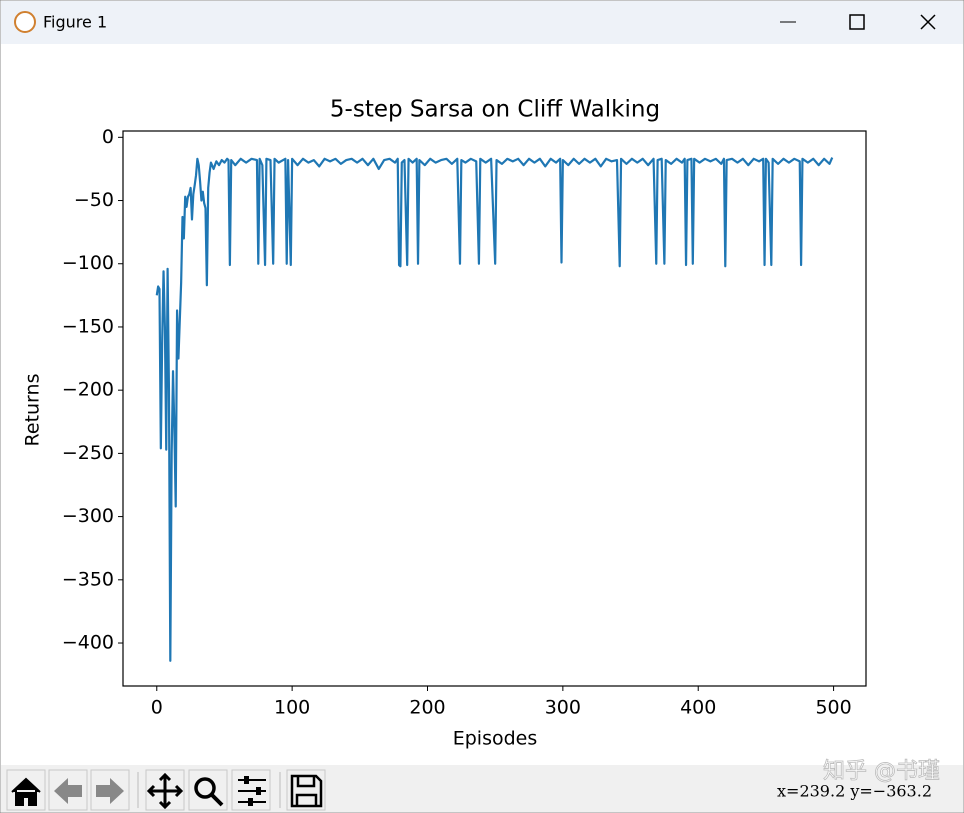  What do you see at coordinates (94, 200) in the screenshot?
I see `y-tick-label: −50` at bounding box center [94, 200].